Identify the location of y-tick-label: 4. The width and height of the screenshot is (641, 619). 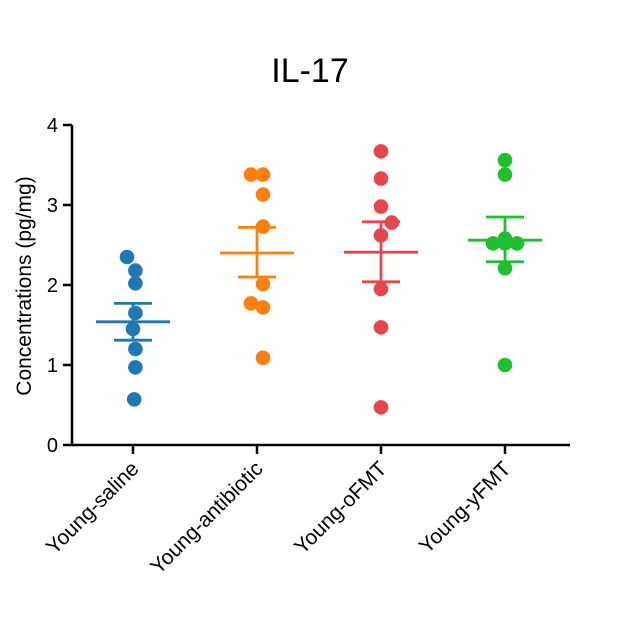
(52, 126).